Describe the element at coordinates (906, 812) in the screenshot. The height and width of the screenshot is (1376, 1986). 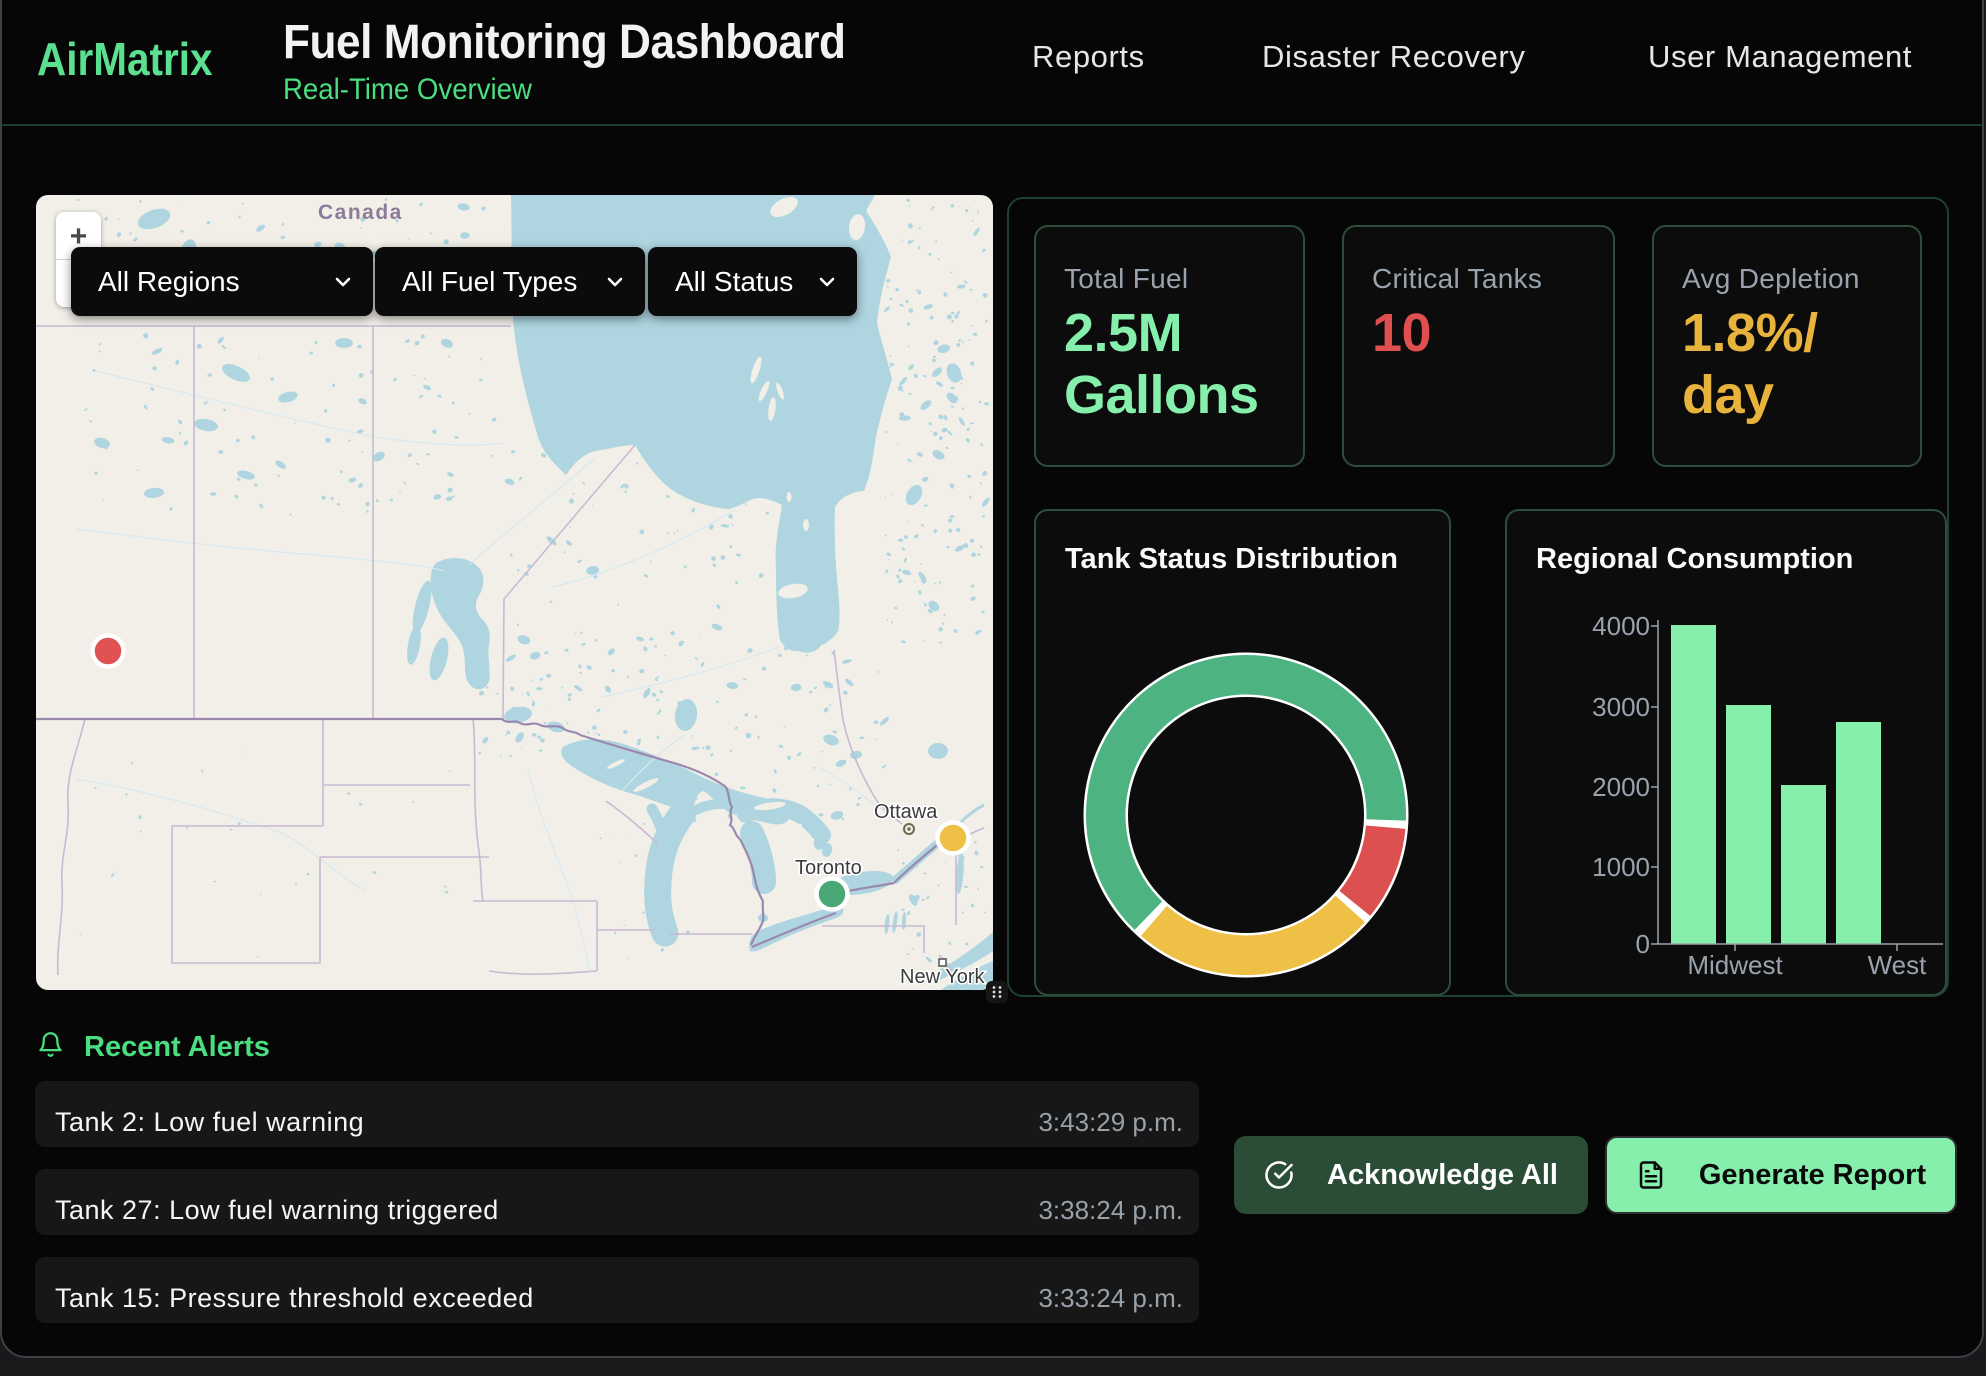
I see `svg-text: Ottawa` at that location.